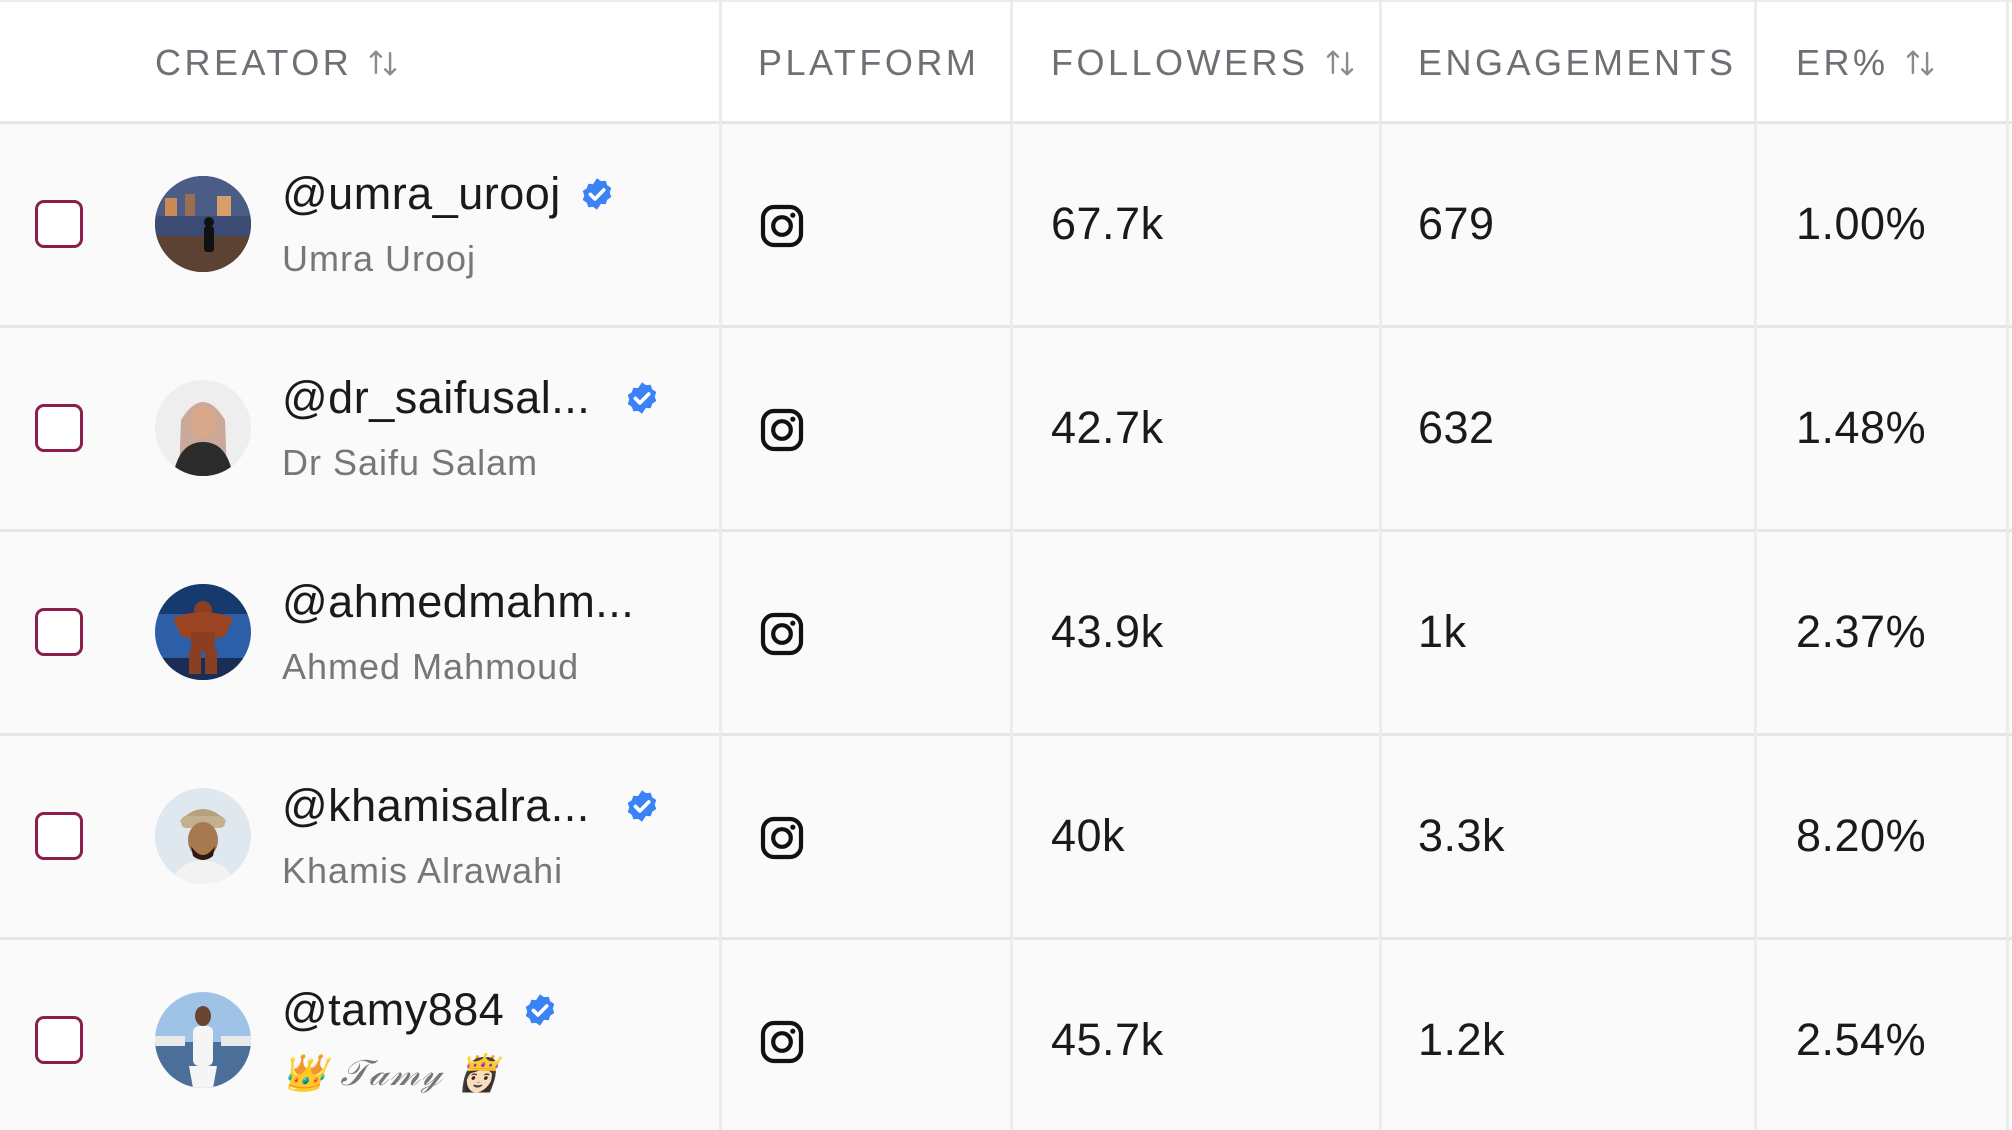 This screenshot has width=2012, height=1130. What do you see at coordinates (1861, 631) in the screenshot?
I see `er-value: 2.37%` at bounding box center [1861, 631].